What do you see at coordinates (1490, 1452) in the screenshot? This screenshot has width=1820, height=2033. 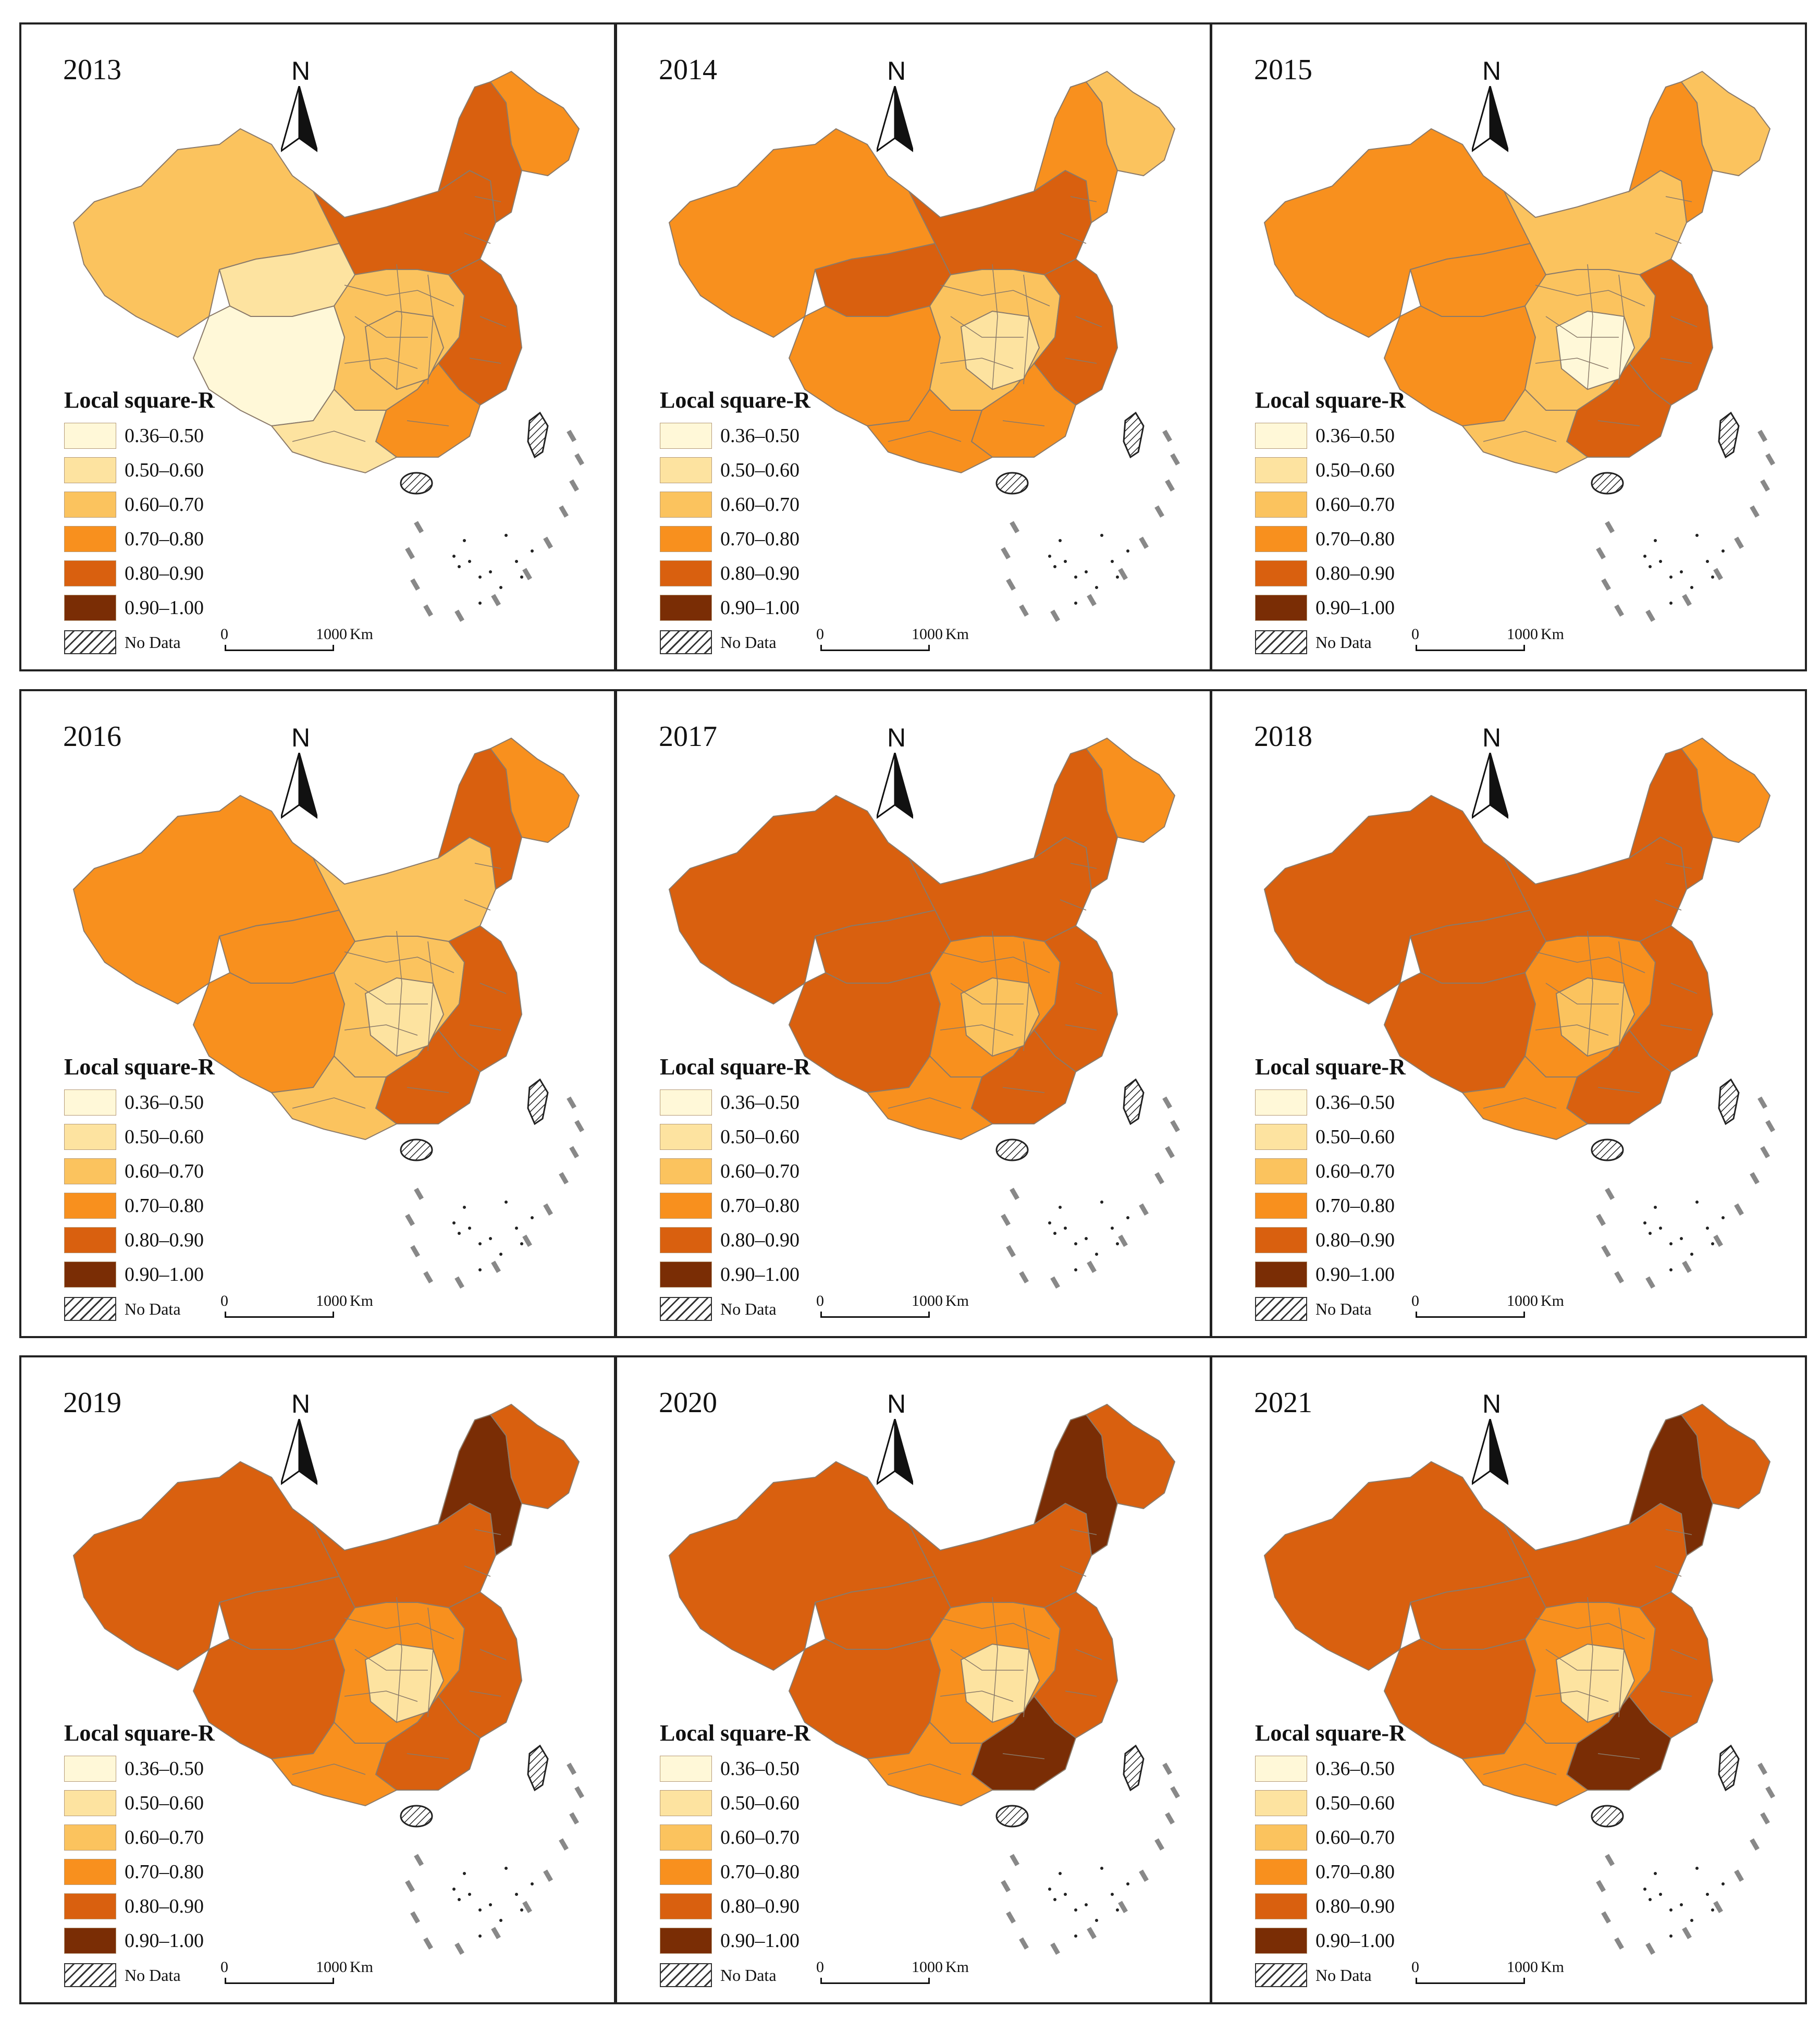 I see `north-arrow-icon` at bounding box center [1490, 1452].